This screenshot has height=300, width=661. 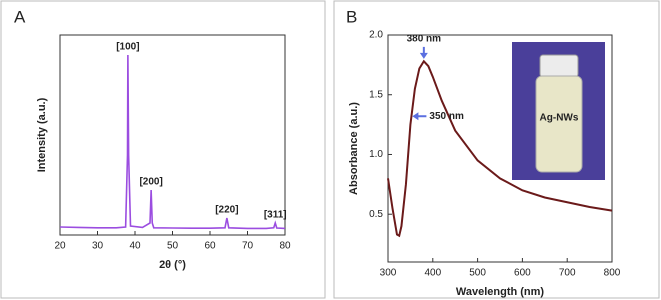 I want to click on y-tick-label: 0.5, so click(x=376, y=214).